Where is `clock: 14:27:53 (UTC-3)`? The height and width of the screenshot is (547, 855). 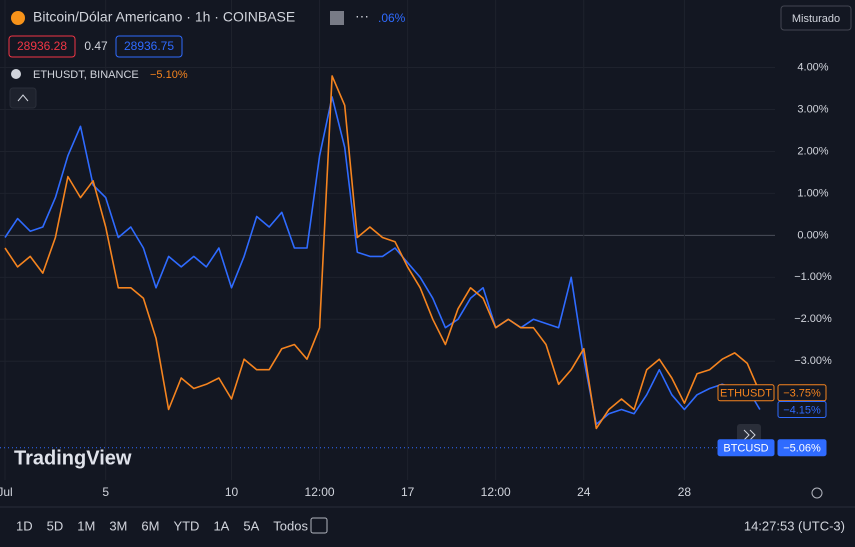 clock: 14:27:53 (UTC-3) is located at coordinates (794, 525).